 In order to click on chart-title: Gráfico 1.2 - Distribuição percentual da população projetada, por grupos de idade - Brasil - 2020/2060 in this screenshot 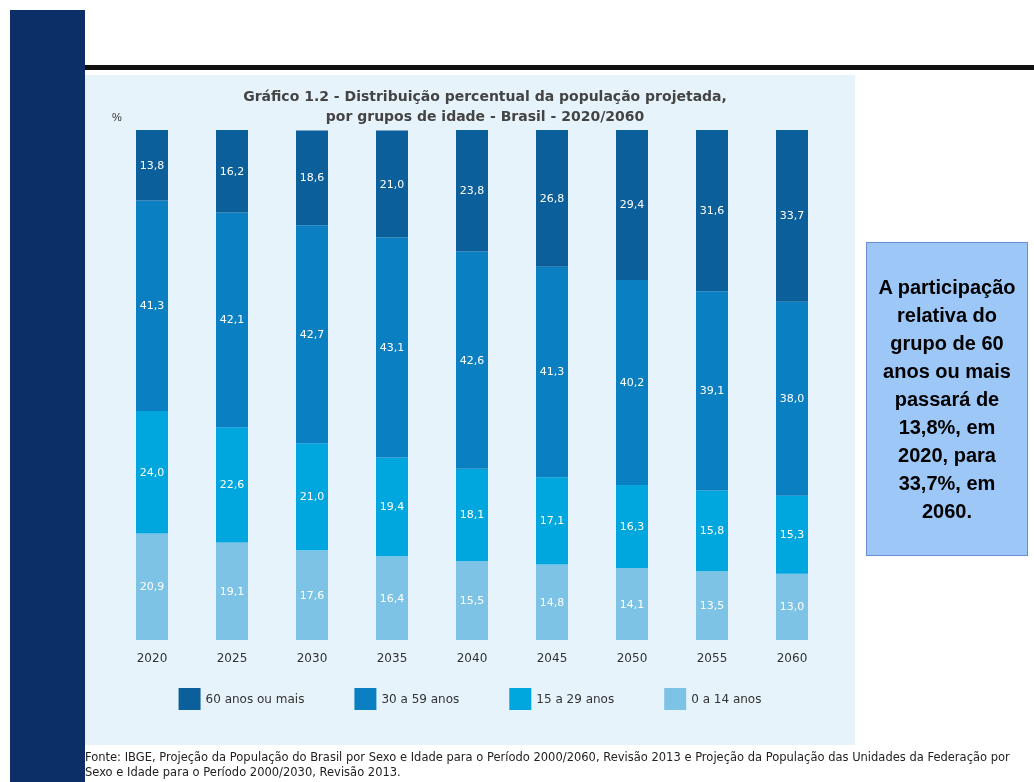, I will do `click(485, 106)`.